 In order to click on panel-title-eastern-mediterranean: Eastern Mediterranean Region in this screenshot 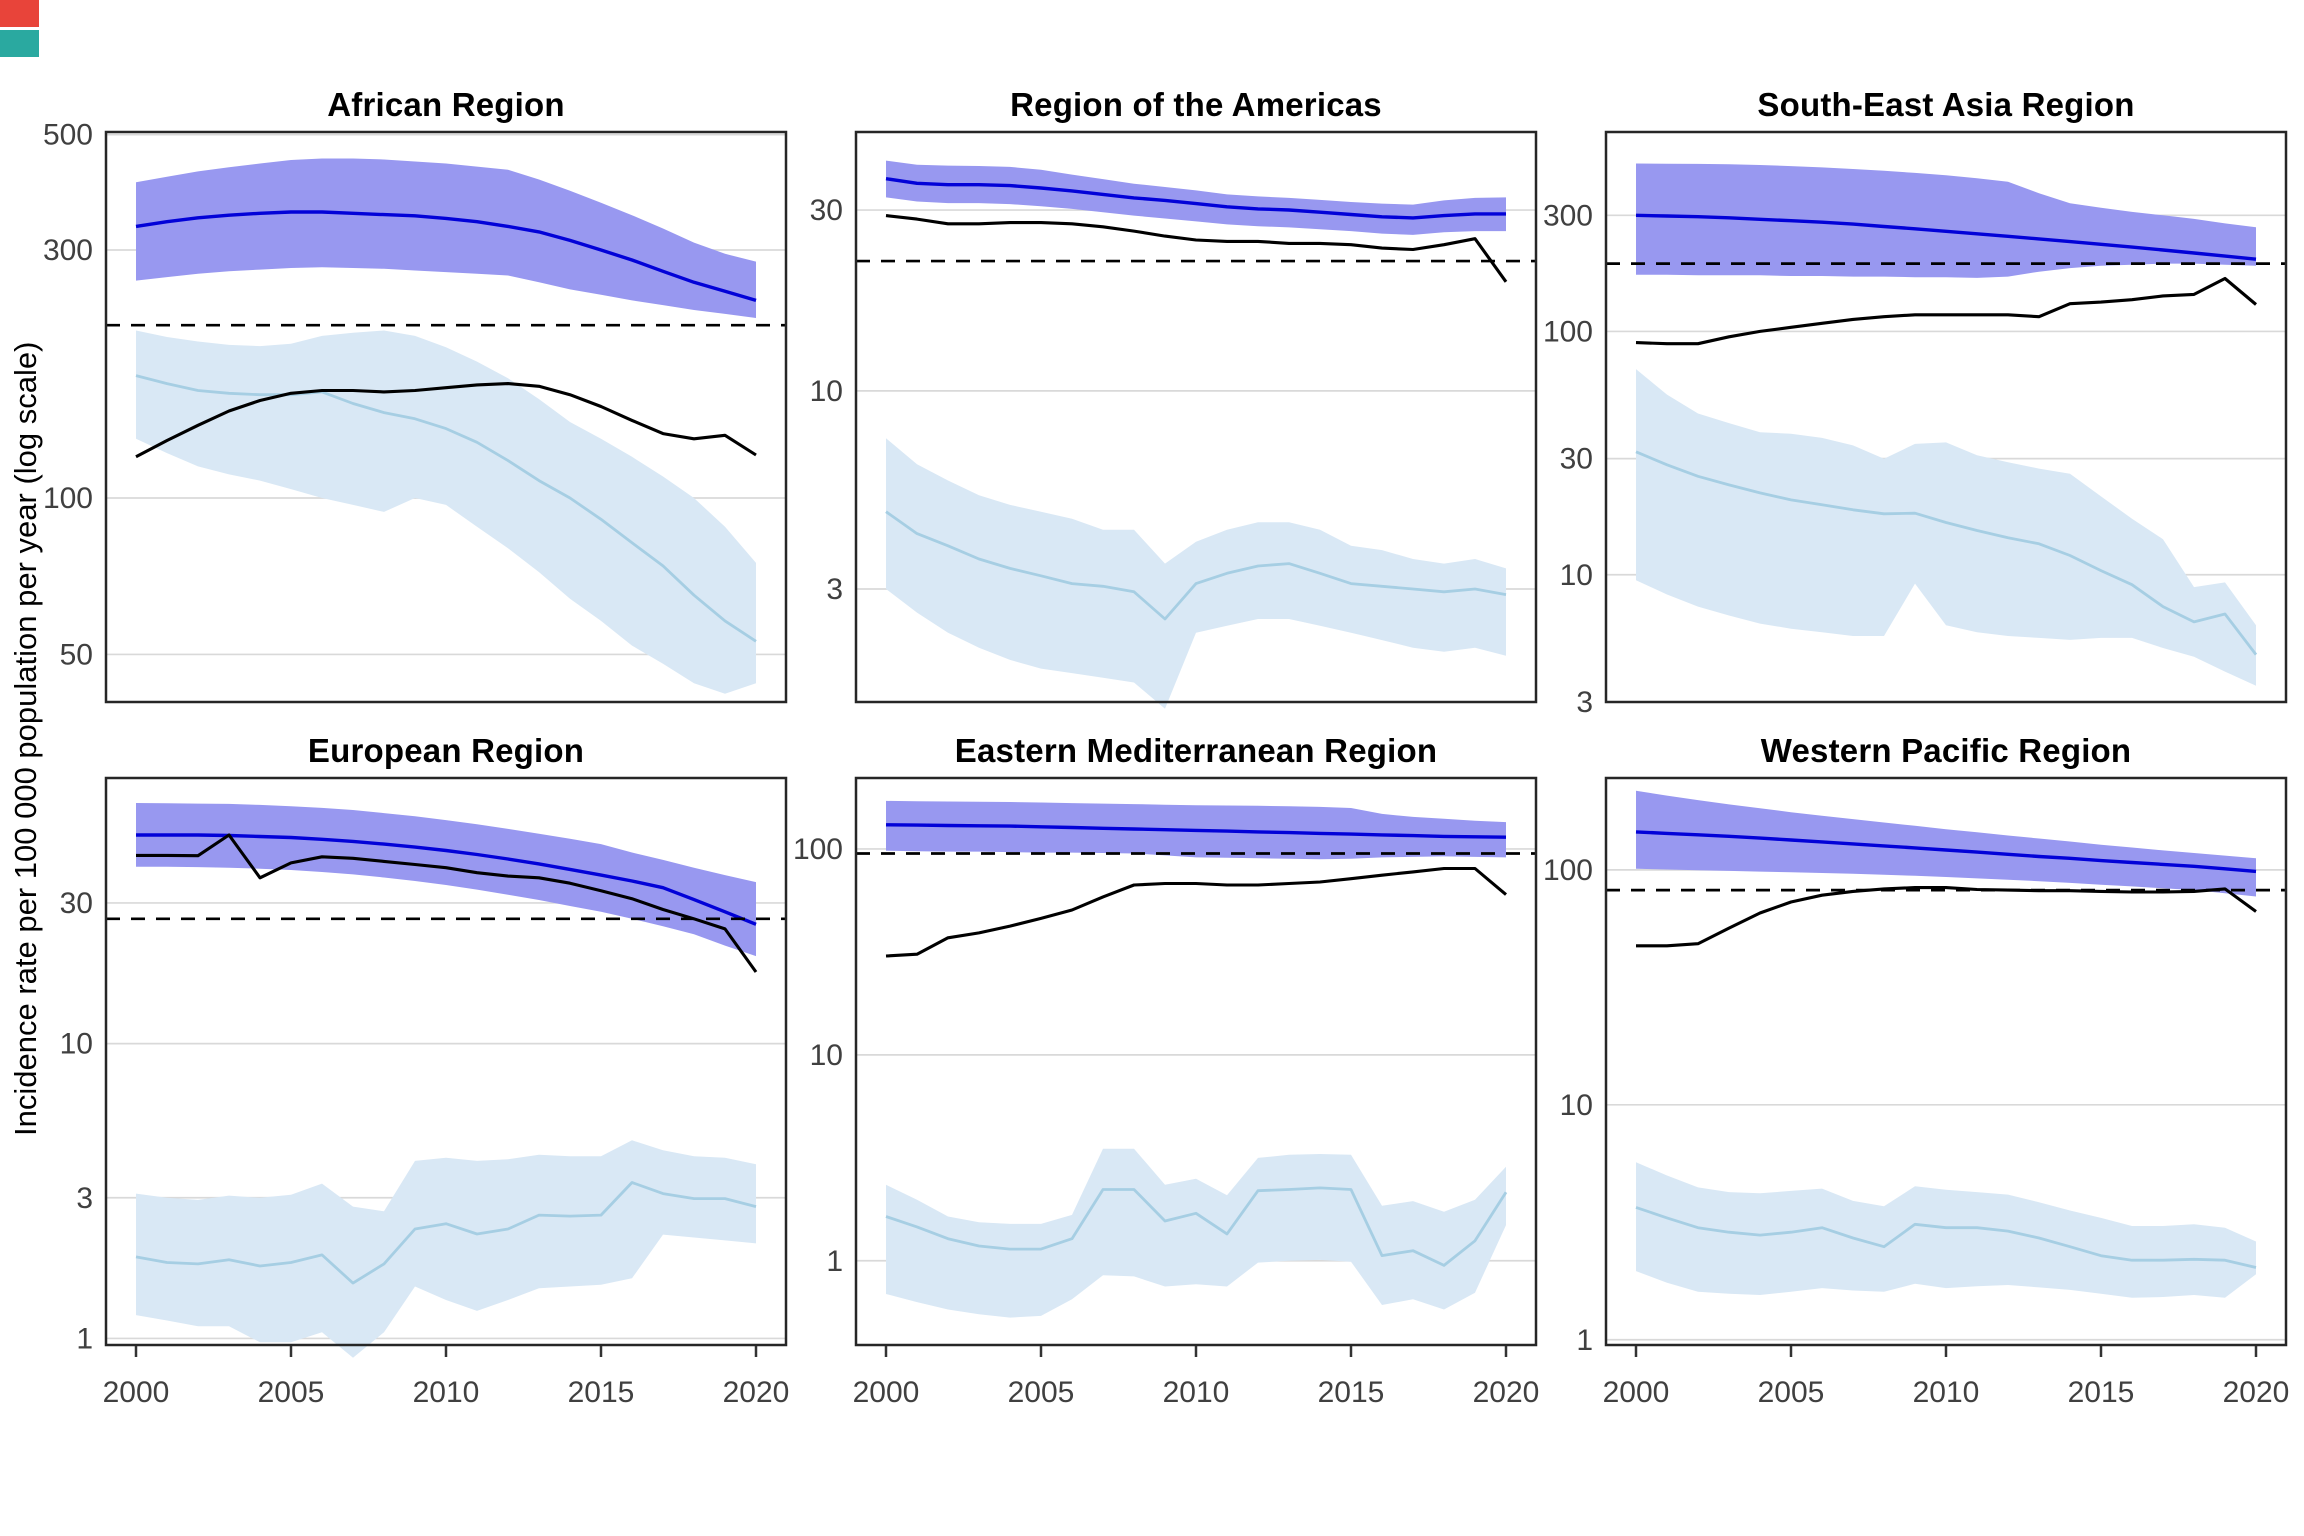, I will do `click(1196, 750)`.